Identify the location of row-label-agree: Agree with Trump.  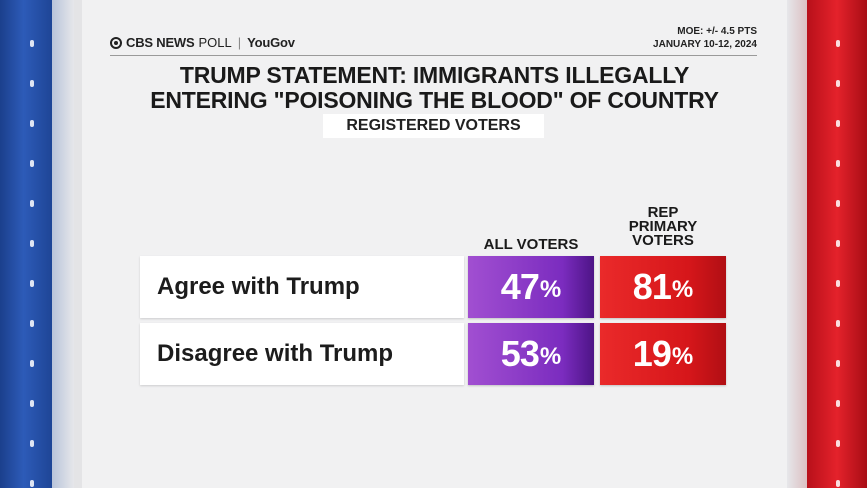
(302, 287).